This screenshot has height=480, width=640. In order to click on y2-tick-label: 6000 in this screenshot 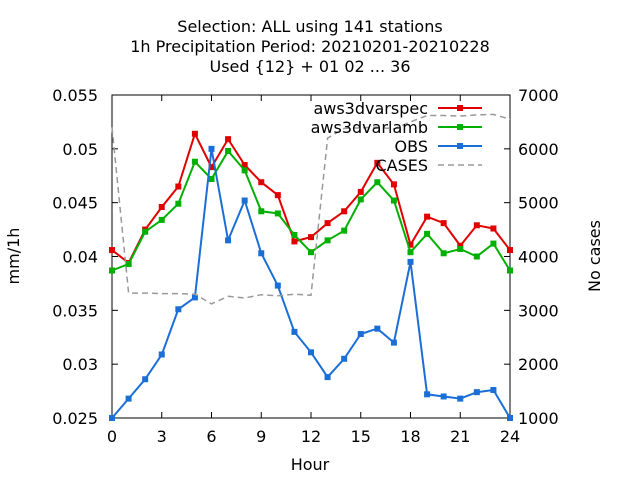, I will do `click(538, 149)`.